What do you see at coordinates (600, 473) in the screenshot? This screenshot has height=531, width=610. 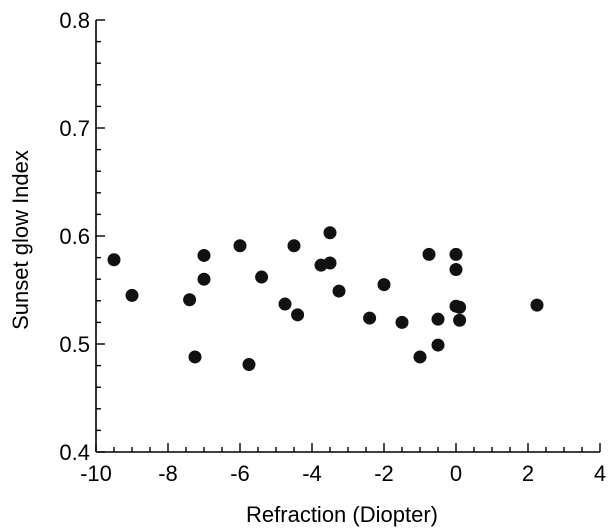 I see `x-tick-label: 4` at bounding box center [600, 473].